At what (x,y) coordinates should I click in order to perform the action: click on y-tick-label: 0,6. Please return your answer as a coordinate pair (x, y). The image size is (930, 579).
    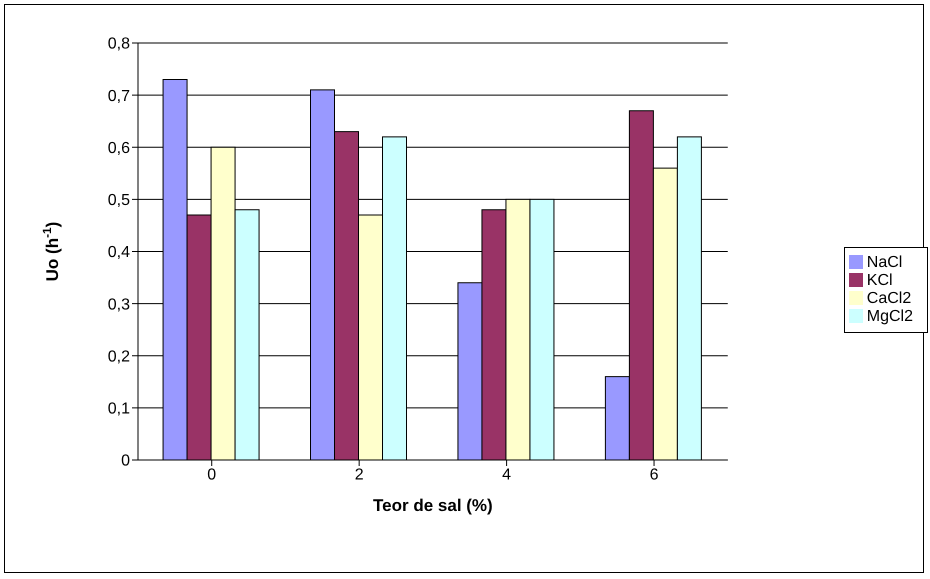
    Looking at the image, I should click on (119, 148).